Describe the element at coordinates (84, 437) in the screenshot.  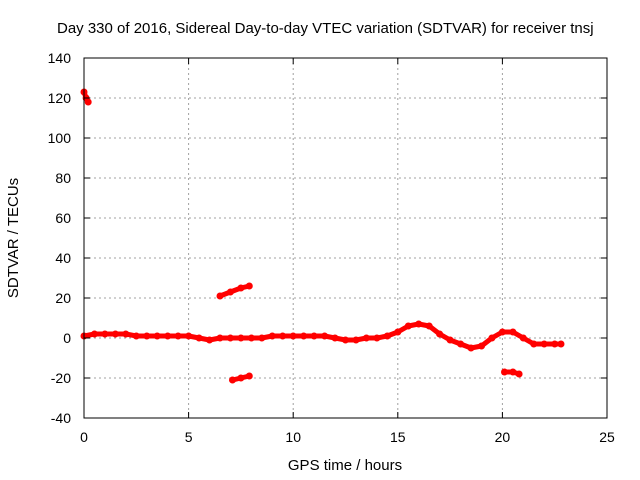
I see `x-tick-label: 0` at that location.